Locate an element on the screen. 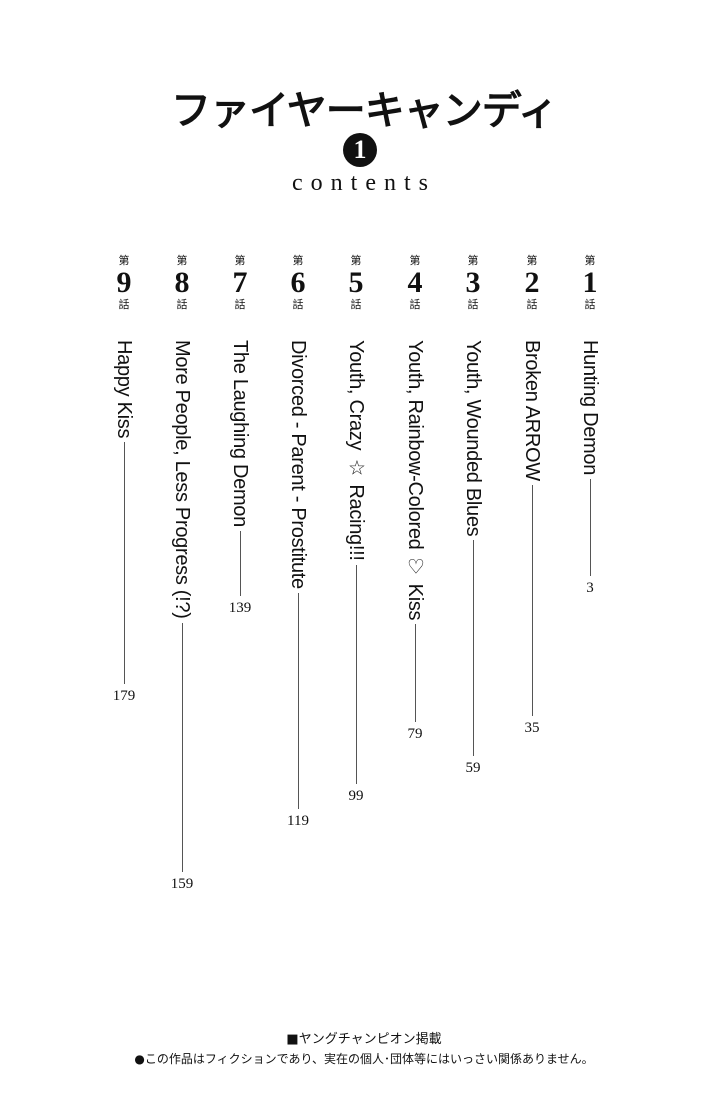 The width and height of the screenshot is (728, 1097). toc-entry: Broken ARROW 35 is located at coordinates (532, 538).